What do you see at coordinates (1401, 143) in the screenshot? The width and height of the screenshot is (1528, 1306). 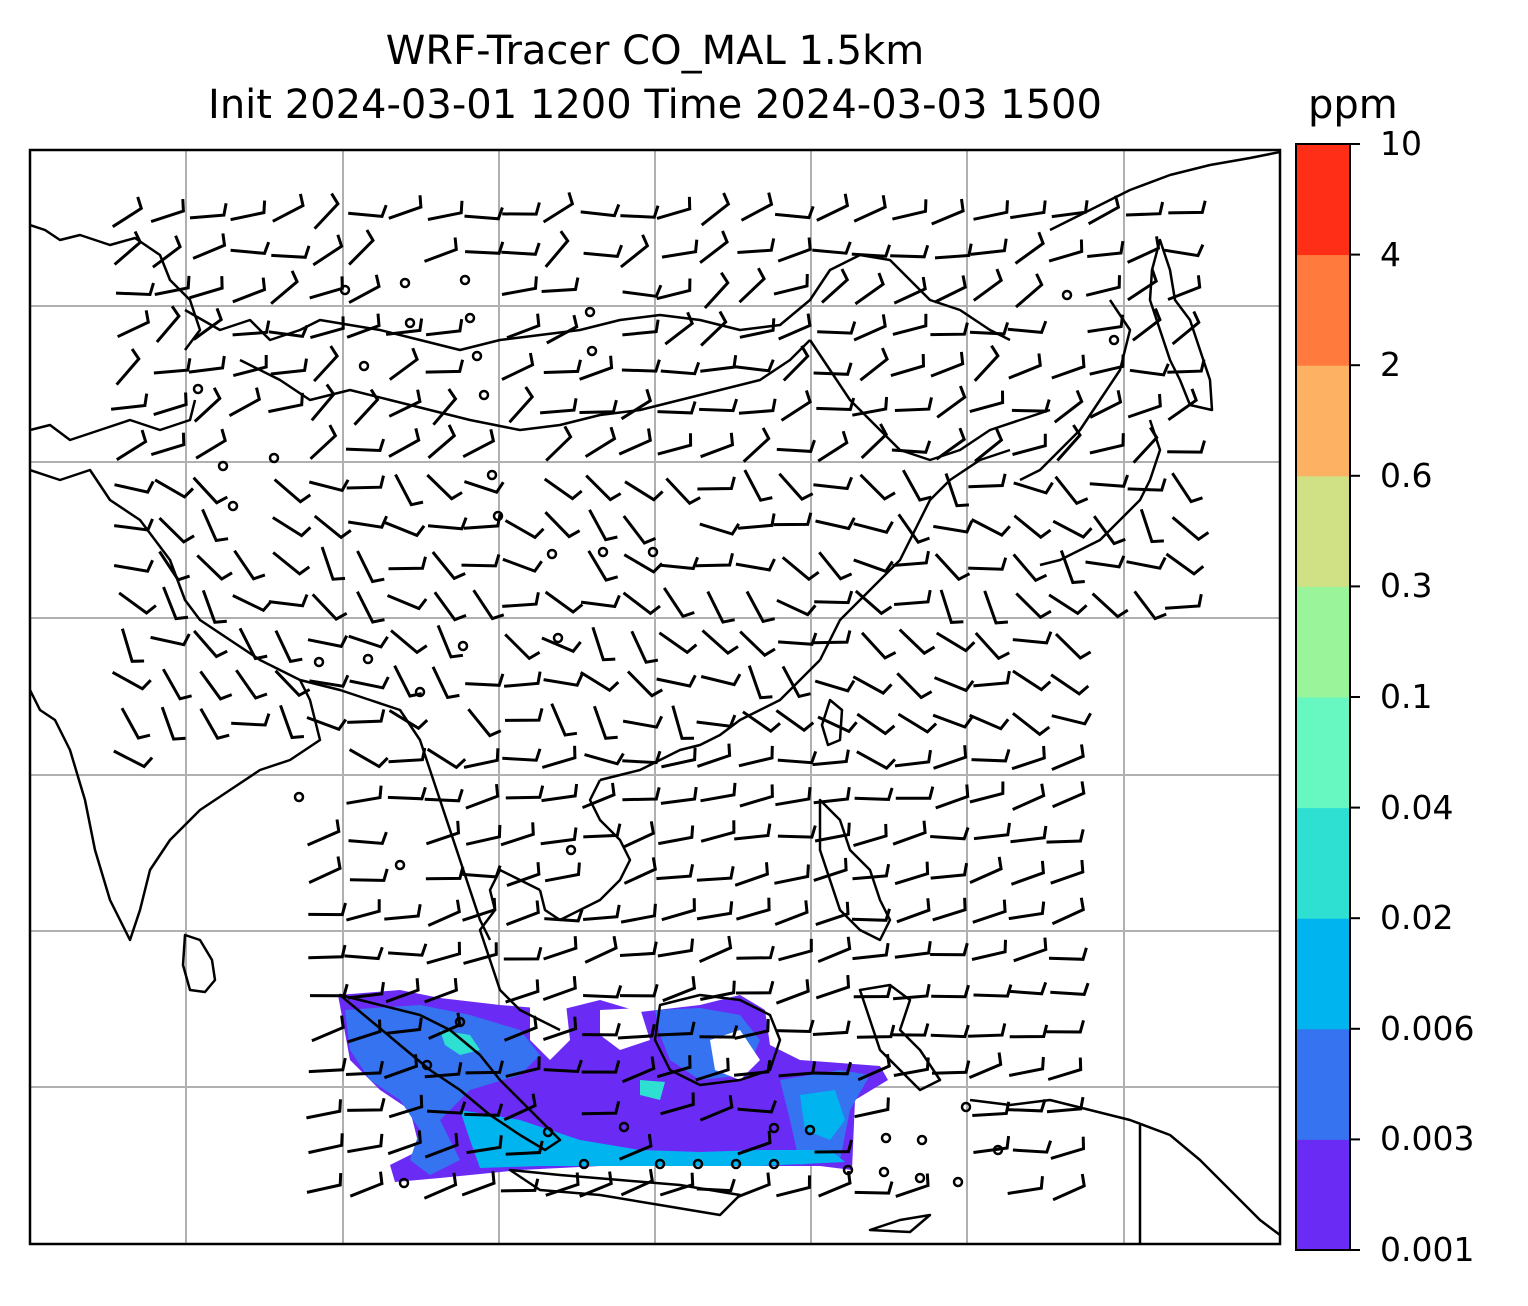 I see `colorbar-tick-label: 10` at bounding box center [1401, 143].